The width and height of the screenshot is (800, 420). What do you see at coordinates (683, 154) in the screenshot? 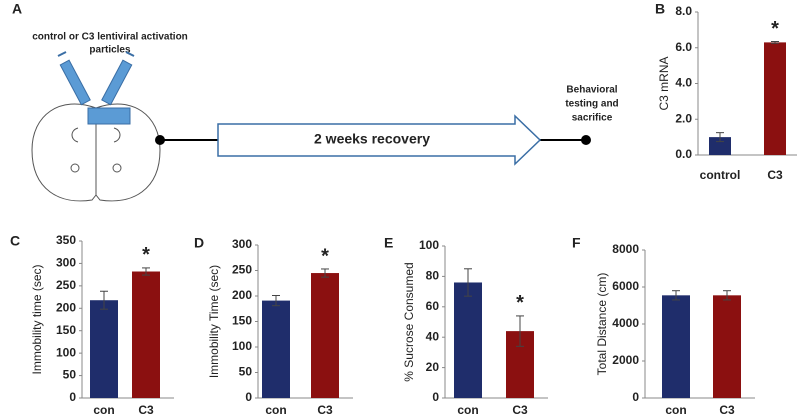
I see `y-tick-label: 0.0` at bounding box center [683, 154].